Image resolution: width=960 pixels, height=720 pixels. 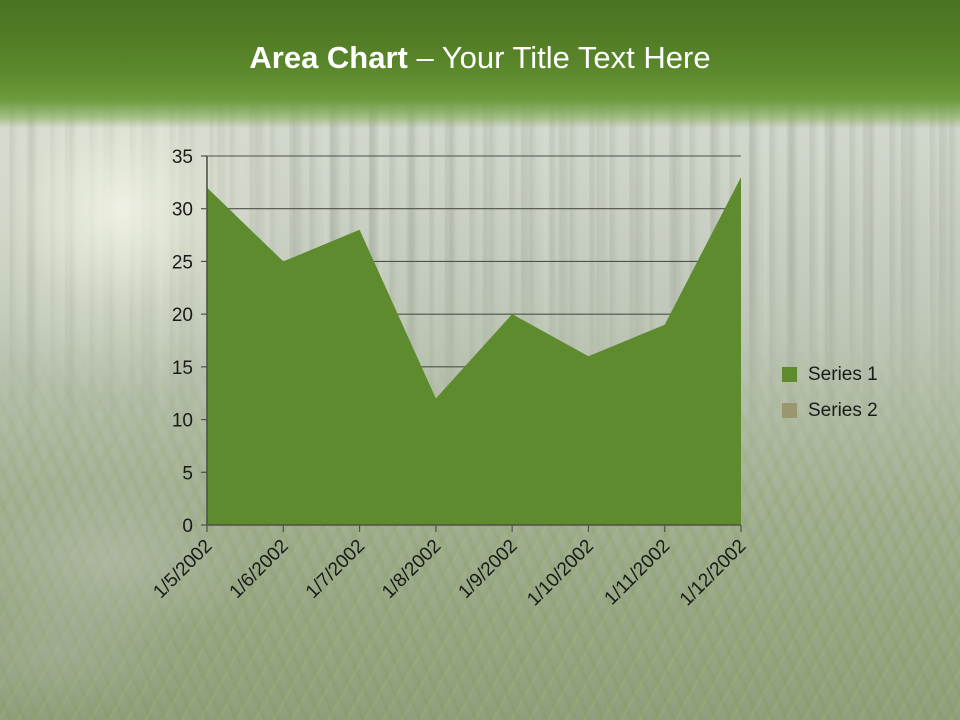 I want to click on page-title-strong: Area Chart, so click(x=328, y=57).